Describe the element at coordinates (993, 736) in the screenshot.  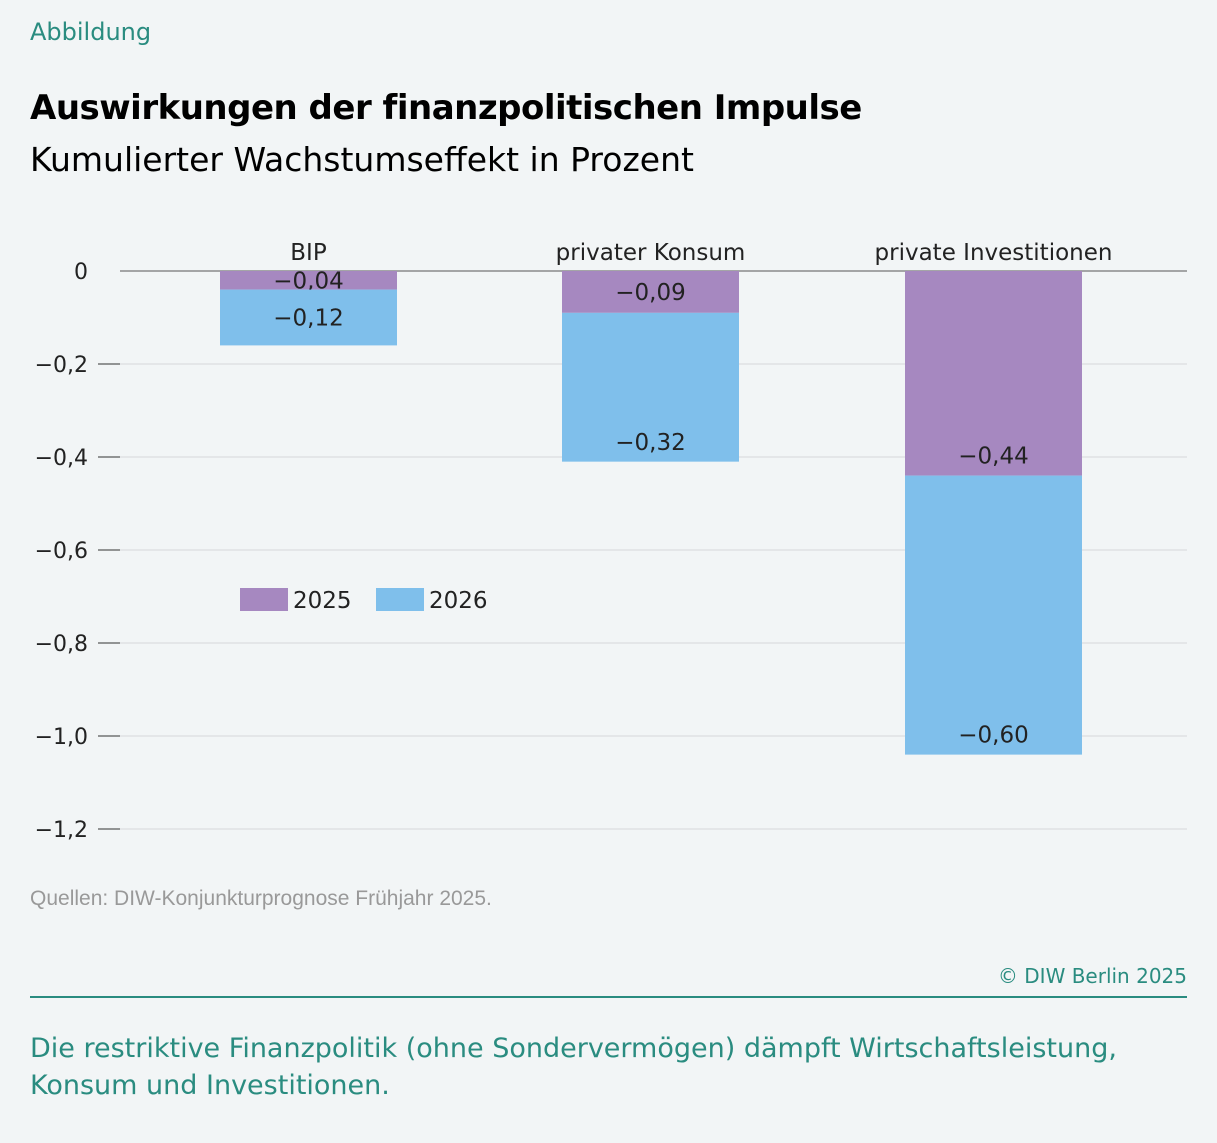
I see `data-label: −0,60` at that location.